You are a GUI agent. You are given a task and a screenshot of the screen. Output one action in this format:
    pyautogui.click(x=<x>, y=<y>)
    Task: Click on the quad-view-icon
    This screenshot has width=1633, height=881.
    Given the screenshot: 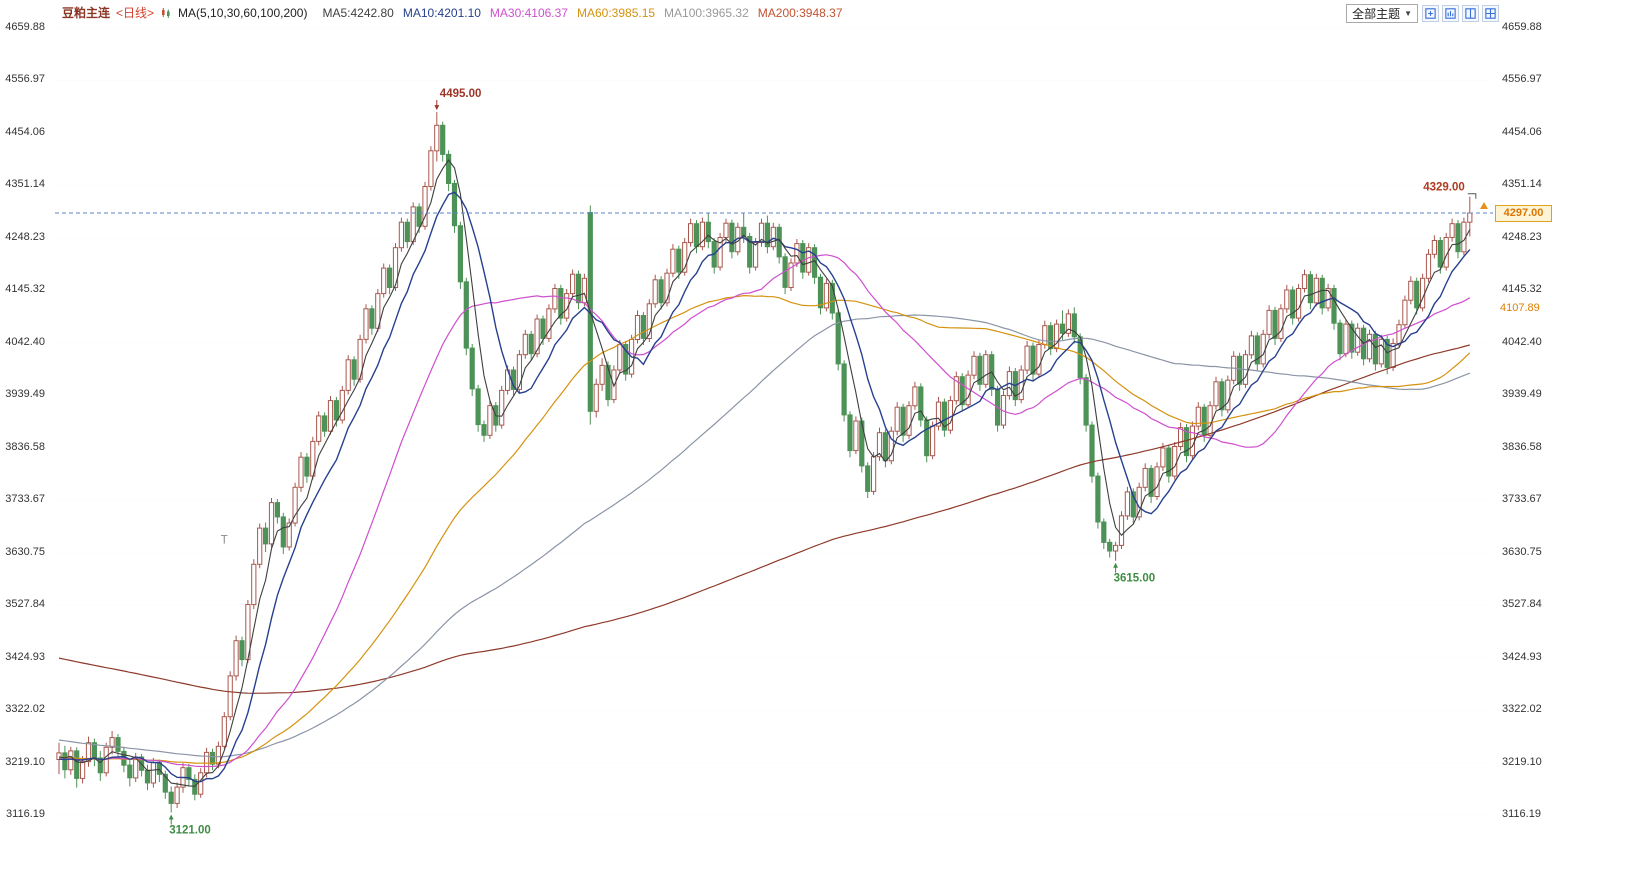 What is the action you would take?
    pyautogui.click(x=1490, y=13)
    